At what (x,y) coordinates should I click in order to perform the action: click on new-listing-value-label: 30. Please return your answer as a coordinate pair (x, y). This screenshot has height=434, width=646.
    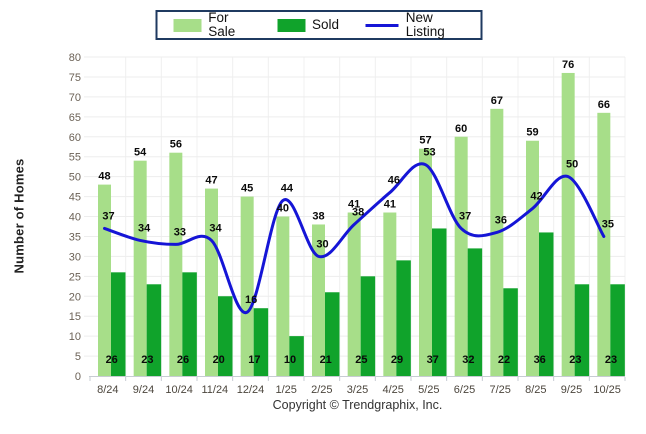
    Looking at the image, I should click on (322, 244).